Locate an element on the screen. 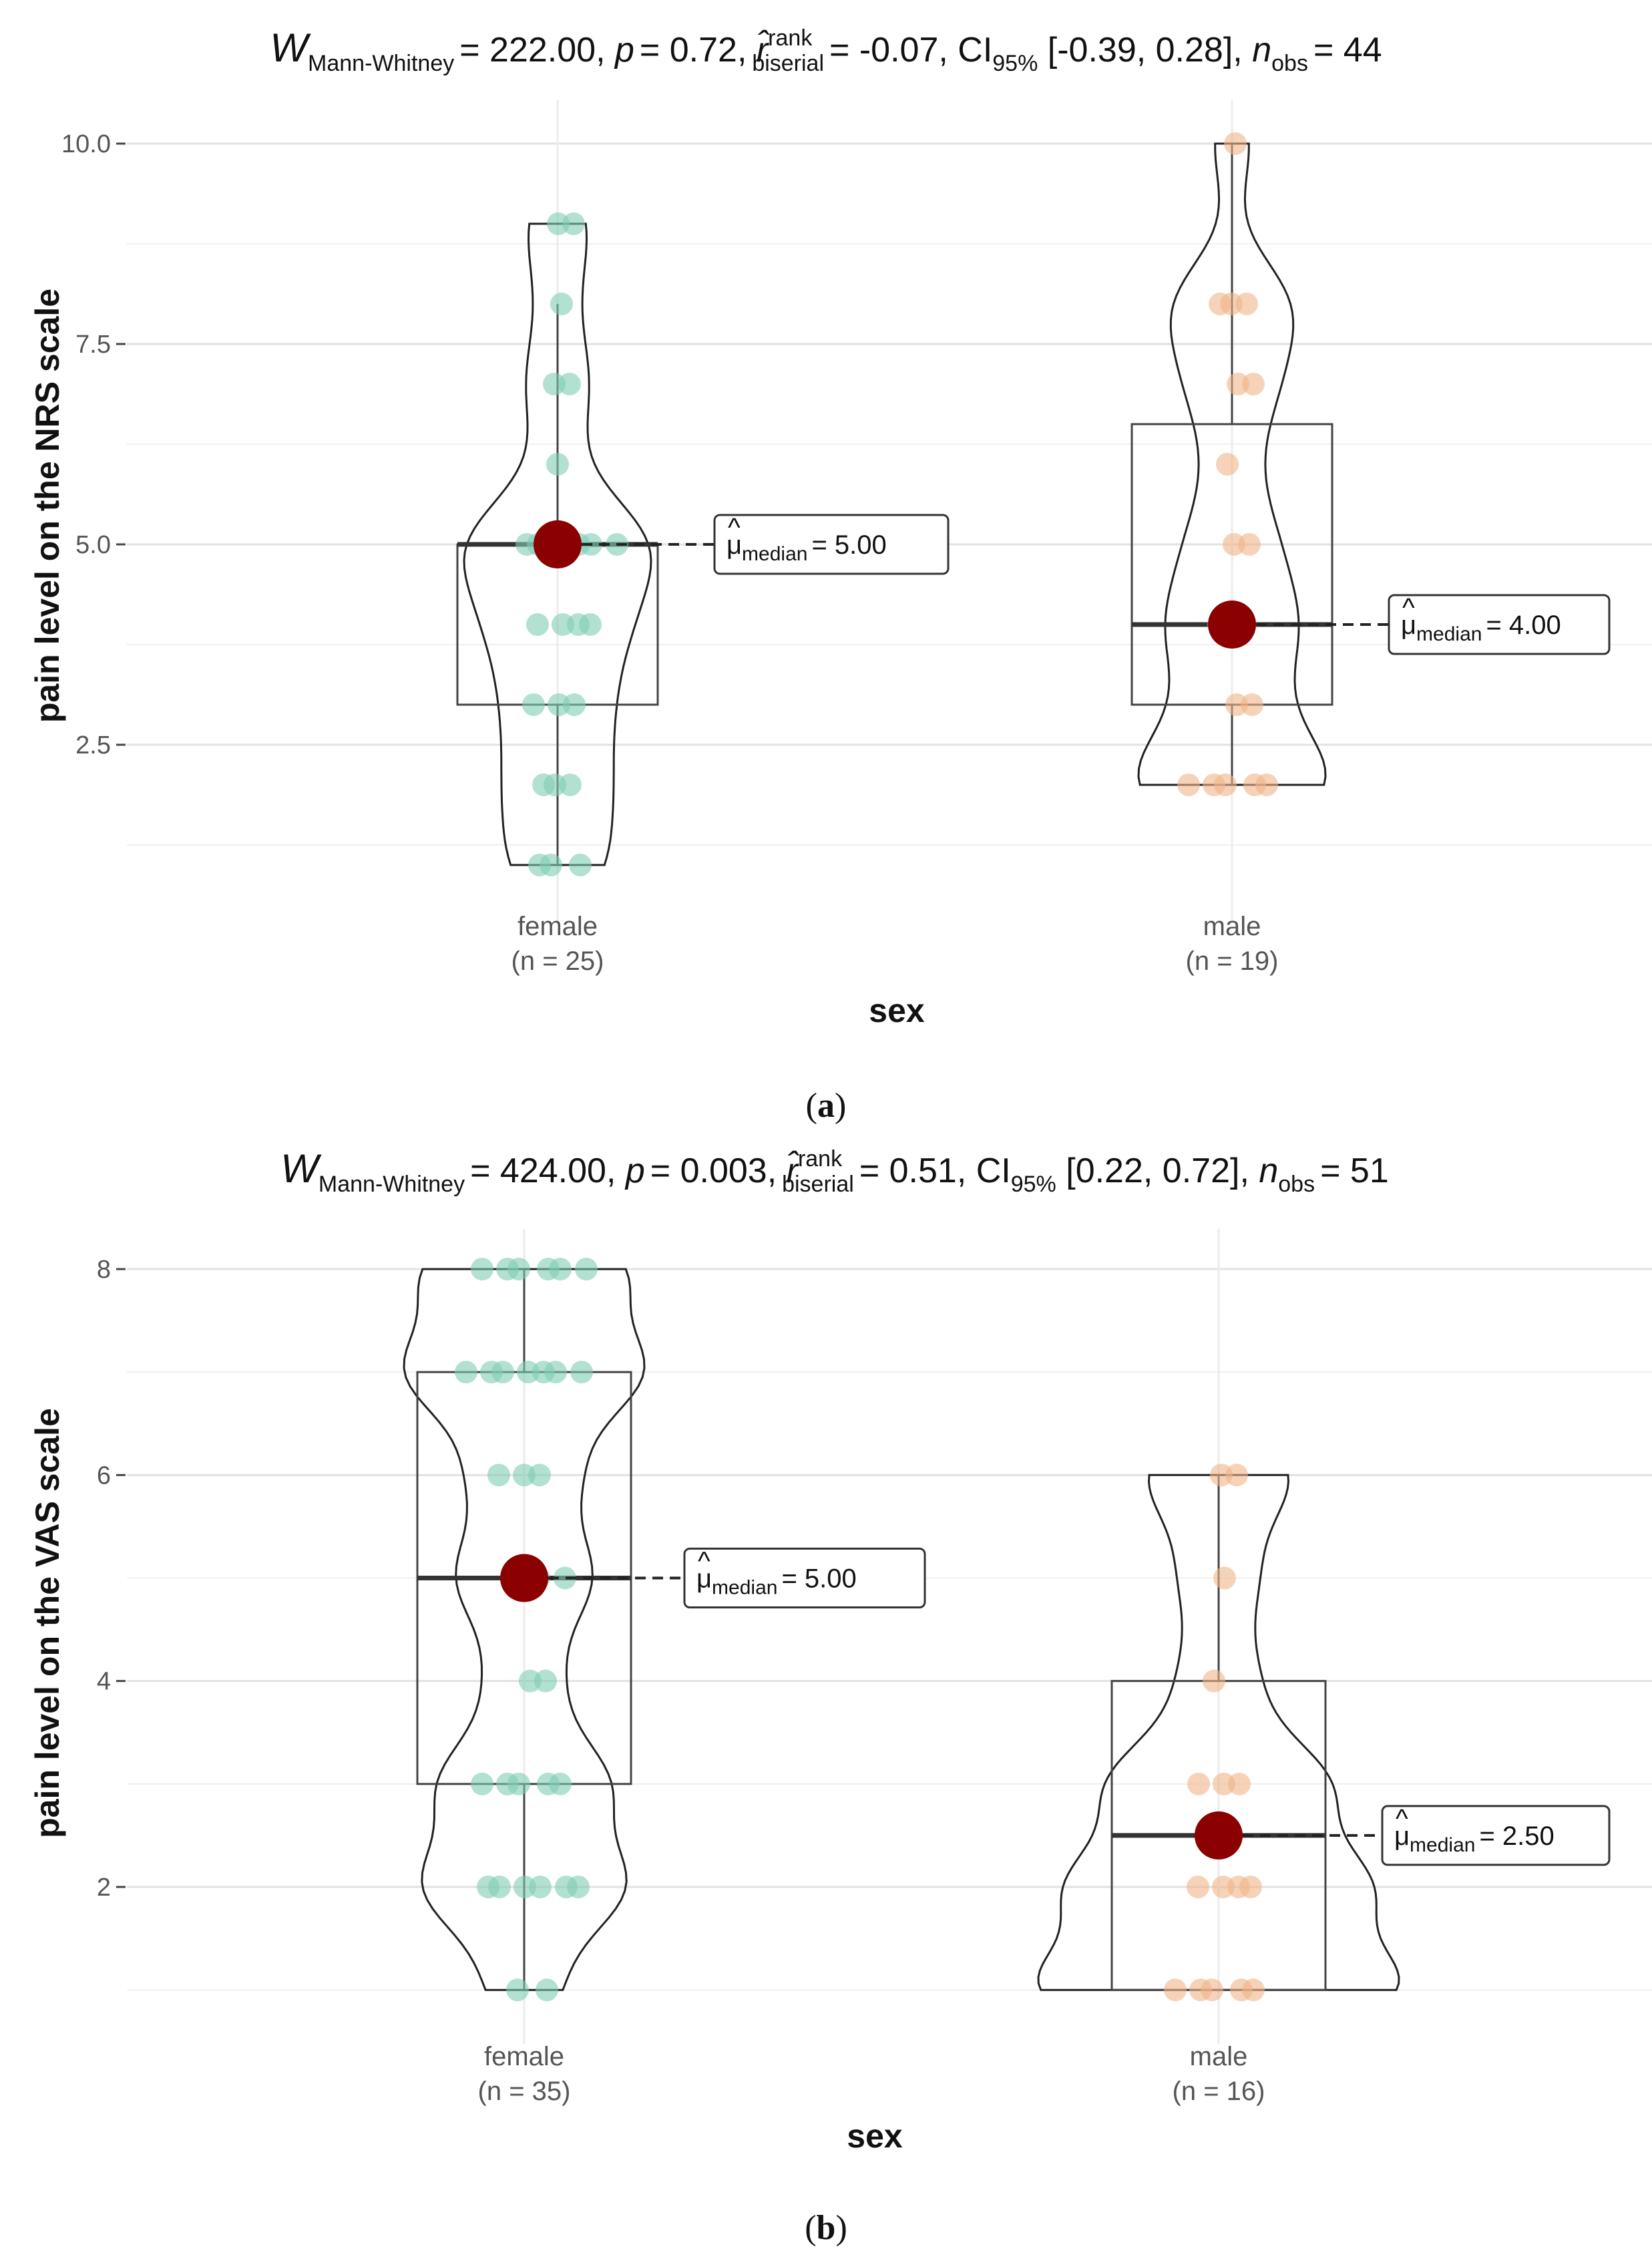 The height and width of the screenshot is (2265, 1652). panel-a-caption: (a) is located at coordinates (826, 1106).